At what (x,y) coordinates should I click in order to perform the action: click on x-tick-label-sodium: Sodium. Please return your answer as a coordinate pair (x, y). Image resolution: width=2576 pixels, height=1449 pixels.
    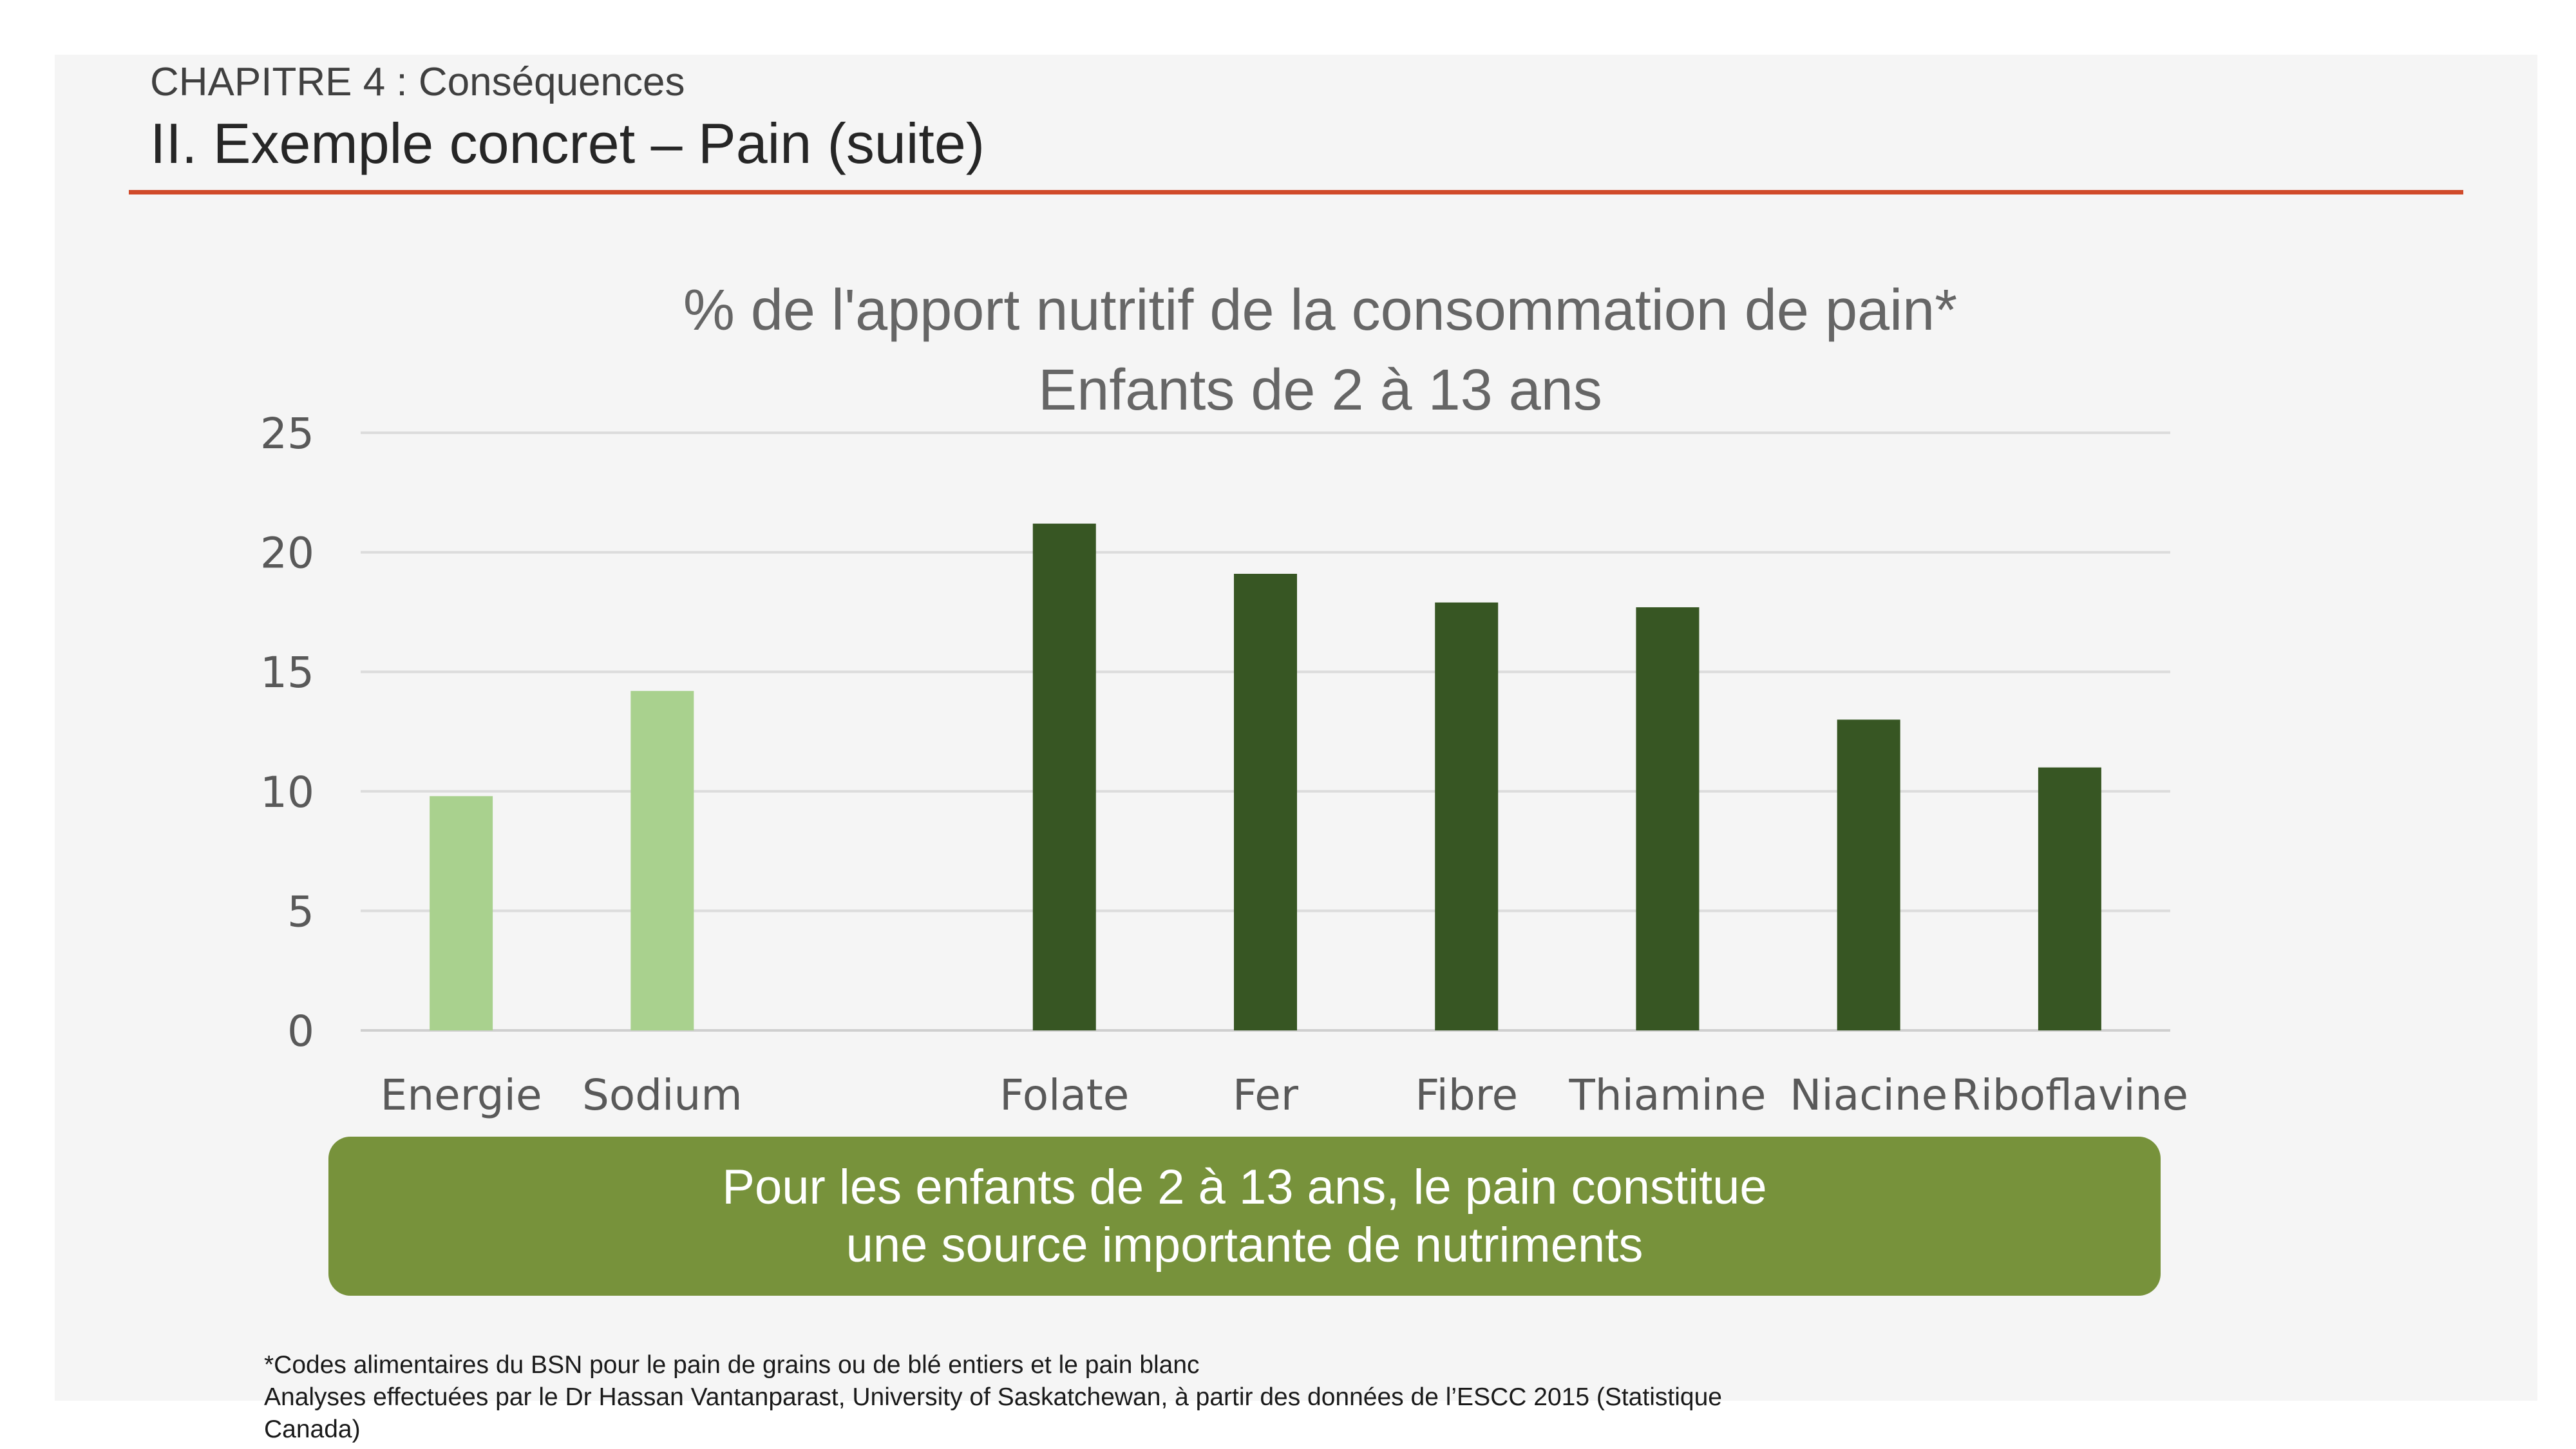
    Looking at the image, I should click on (662, 1095).